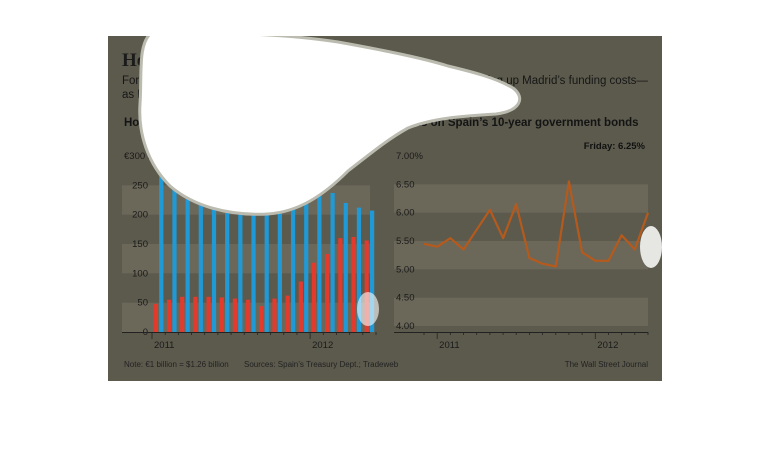  Describe the element at coordinates (409, 156) in the screenshot. I see `y-tick-label: 7.00%` at that location.